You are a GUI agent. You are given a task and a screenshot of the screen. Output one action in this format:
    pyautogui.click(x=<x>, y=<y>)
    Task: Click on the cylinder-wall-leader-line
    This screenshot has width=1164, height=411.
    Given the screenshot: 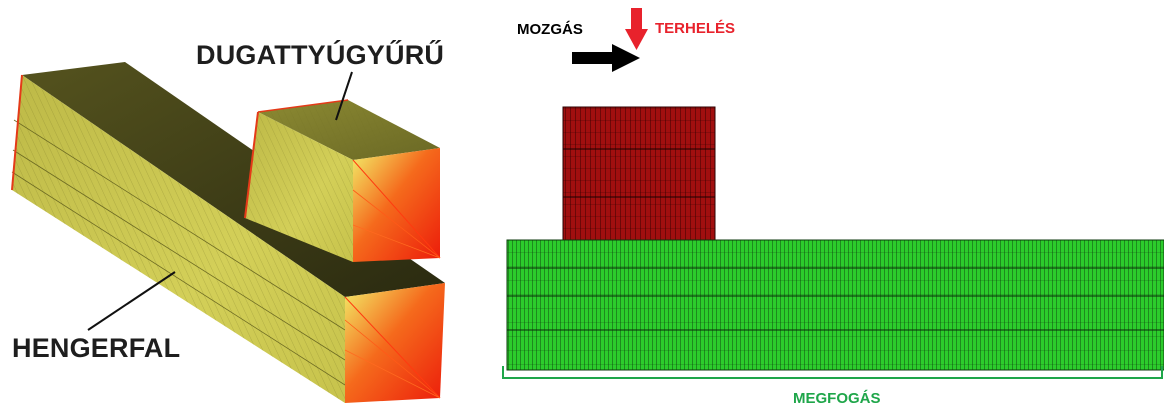 What is the action you would take?
    pyautogui.click(x=131, y=301)
    